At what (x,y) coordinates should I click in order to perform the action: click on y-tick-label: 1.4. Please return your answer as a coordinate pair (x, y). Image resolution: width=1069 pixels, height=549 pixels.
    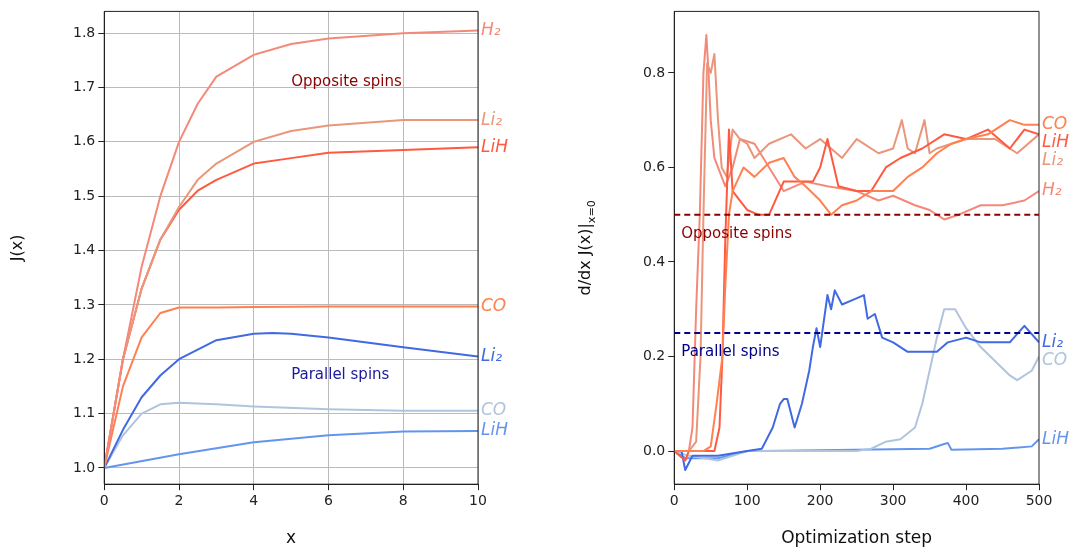
    Looking at the image, I should click on (84, 249).